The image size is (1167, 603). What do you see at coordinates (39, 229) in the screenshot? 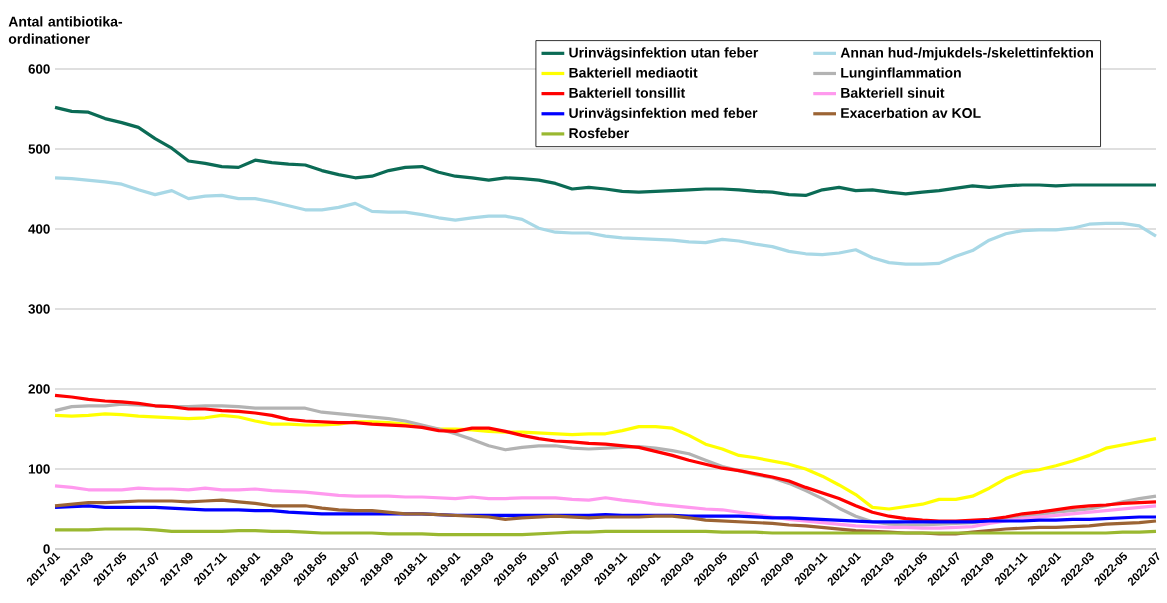
I see `y-tick-label: 400` at bounding box center [39, 229].